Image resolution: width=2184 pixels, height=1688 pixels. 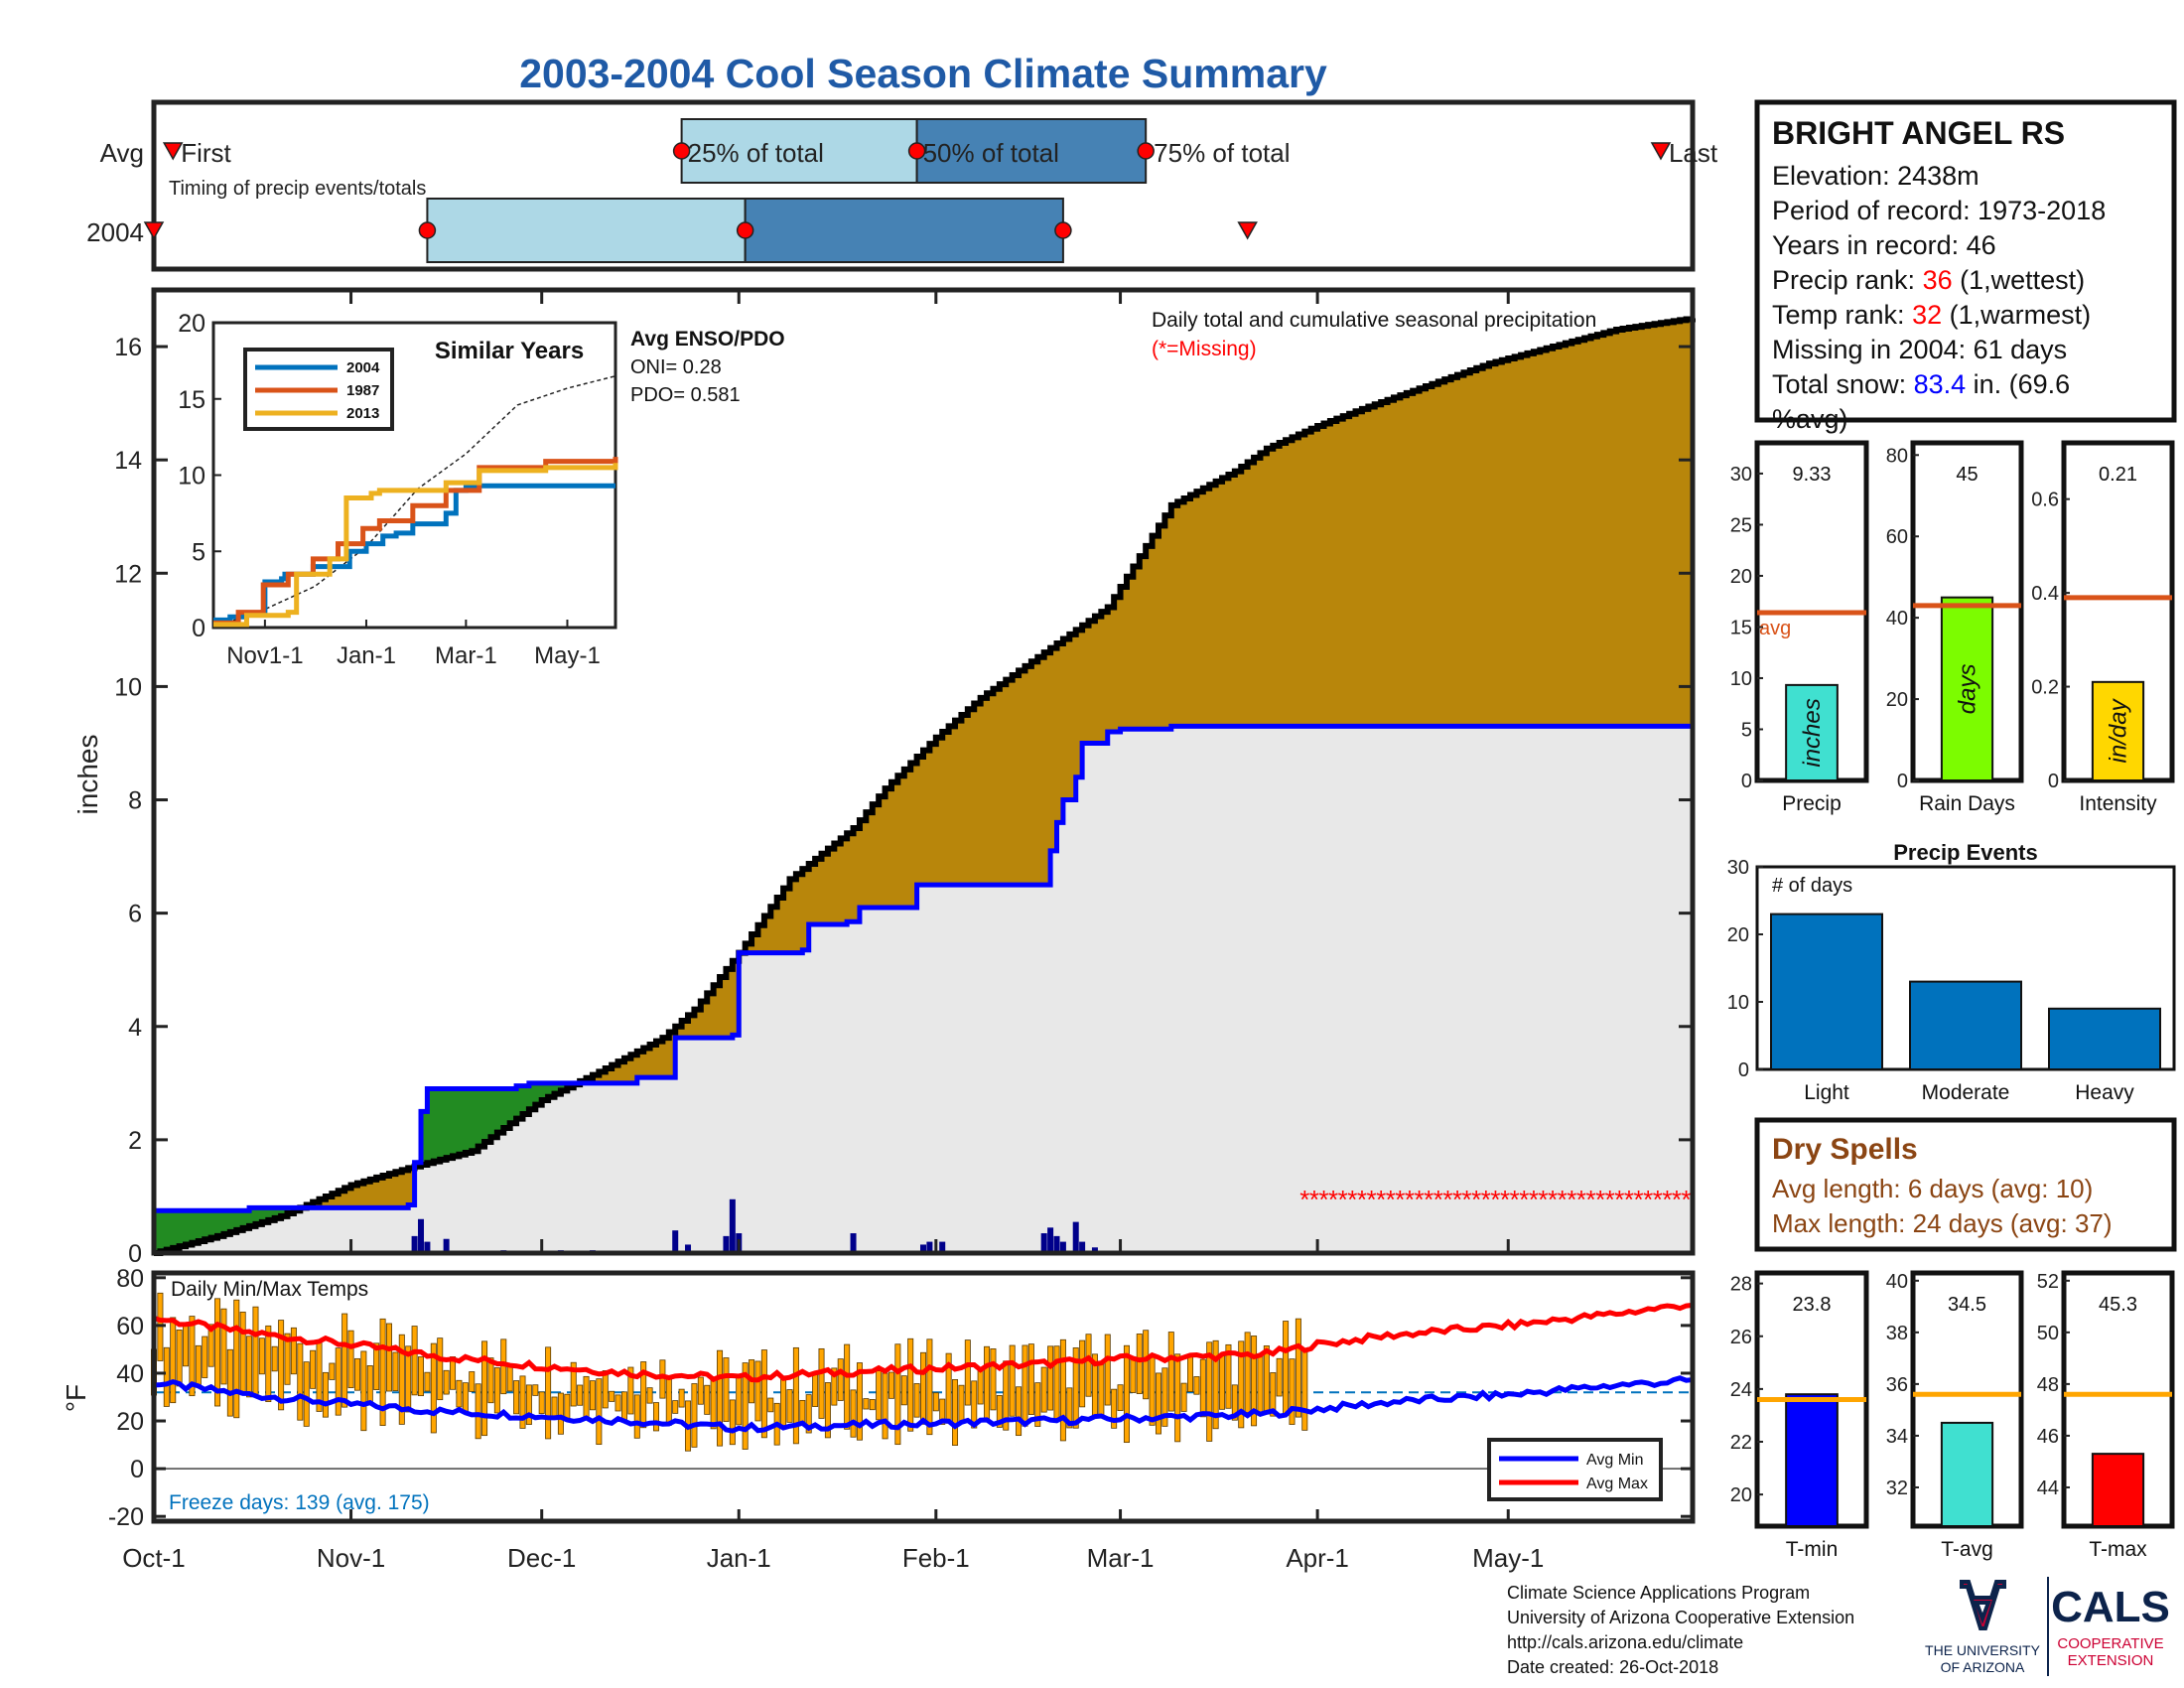 I want to click on stat-y-tick-label: 36, so click(x=1897, y=1385).